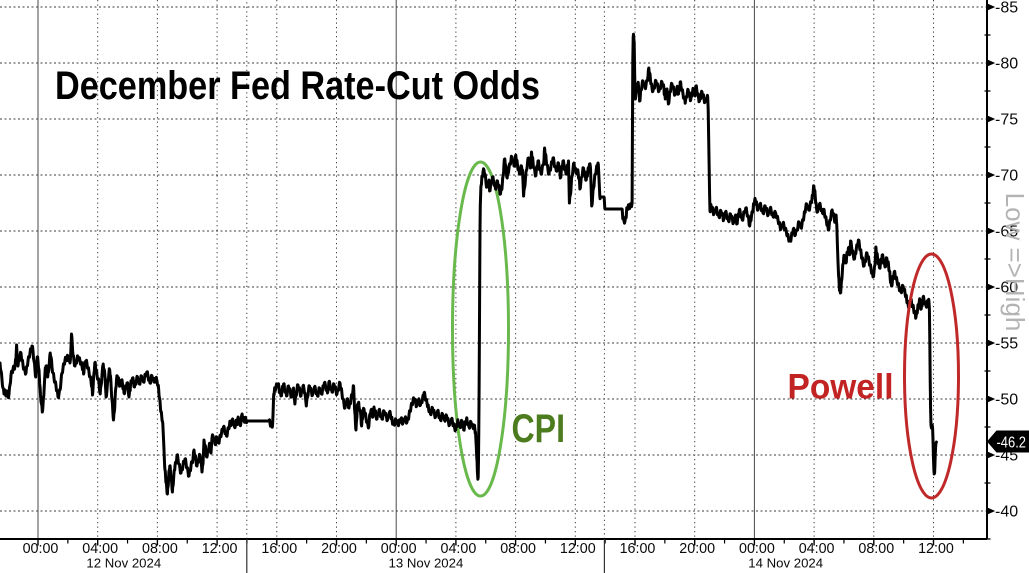 This screenshot has height=573, width=1029. I want to click on svg-text: Low =>High, so click(1014, 262).